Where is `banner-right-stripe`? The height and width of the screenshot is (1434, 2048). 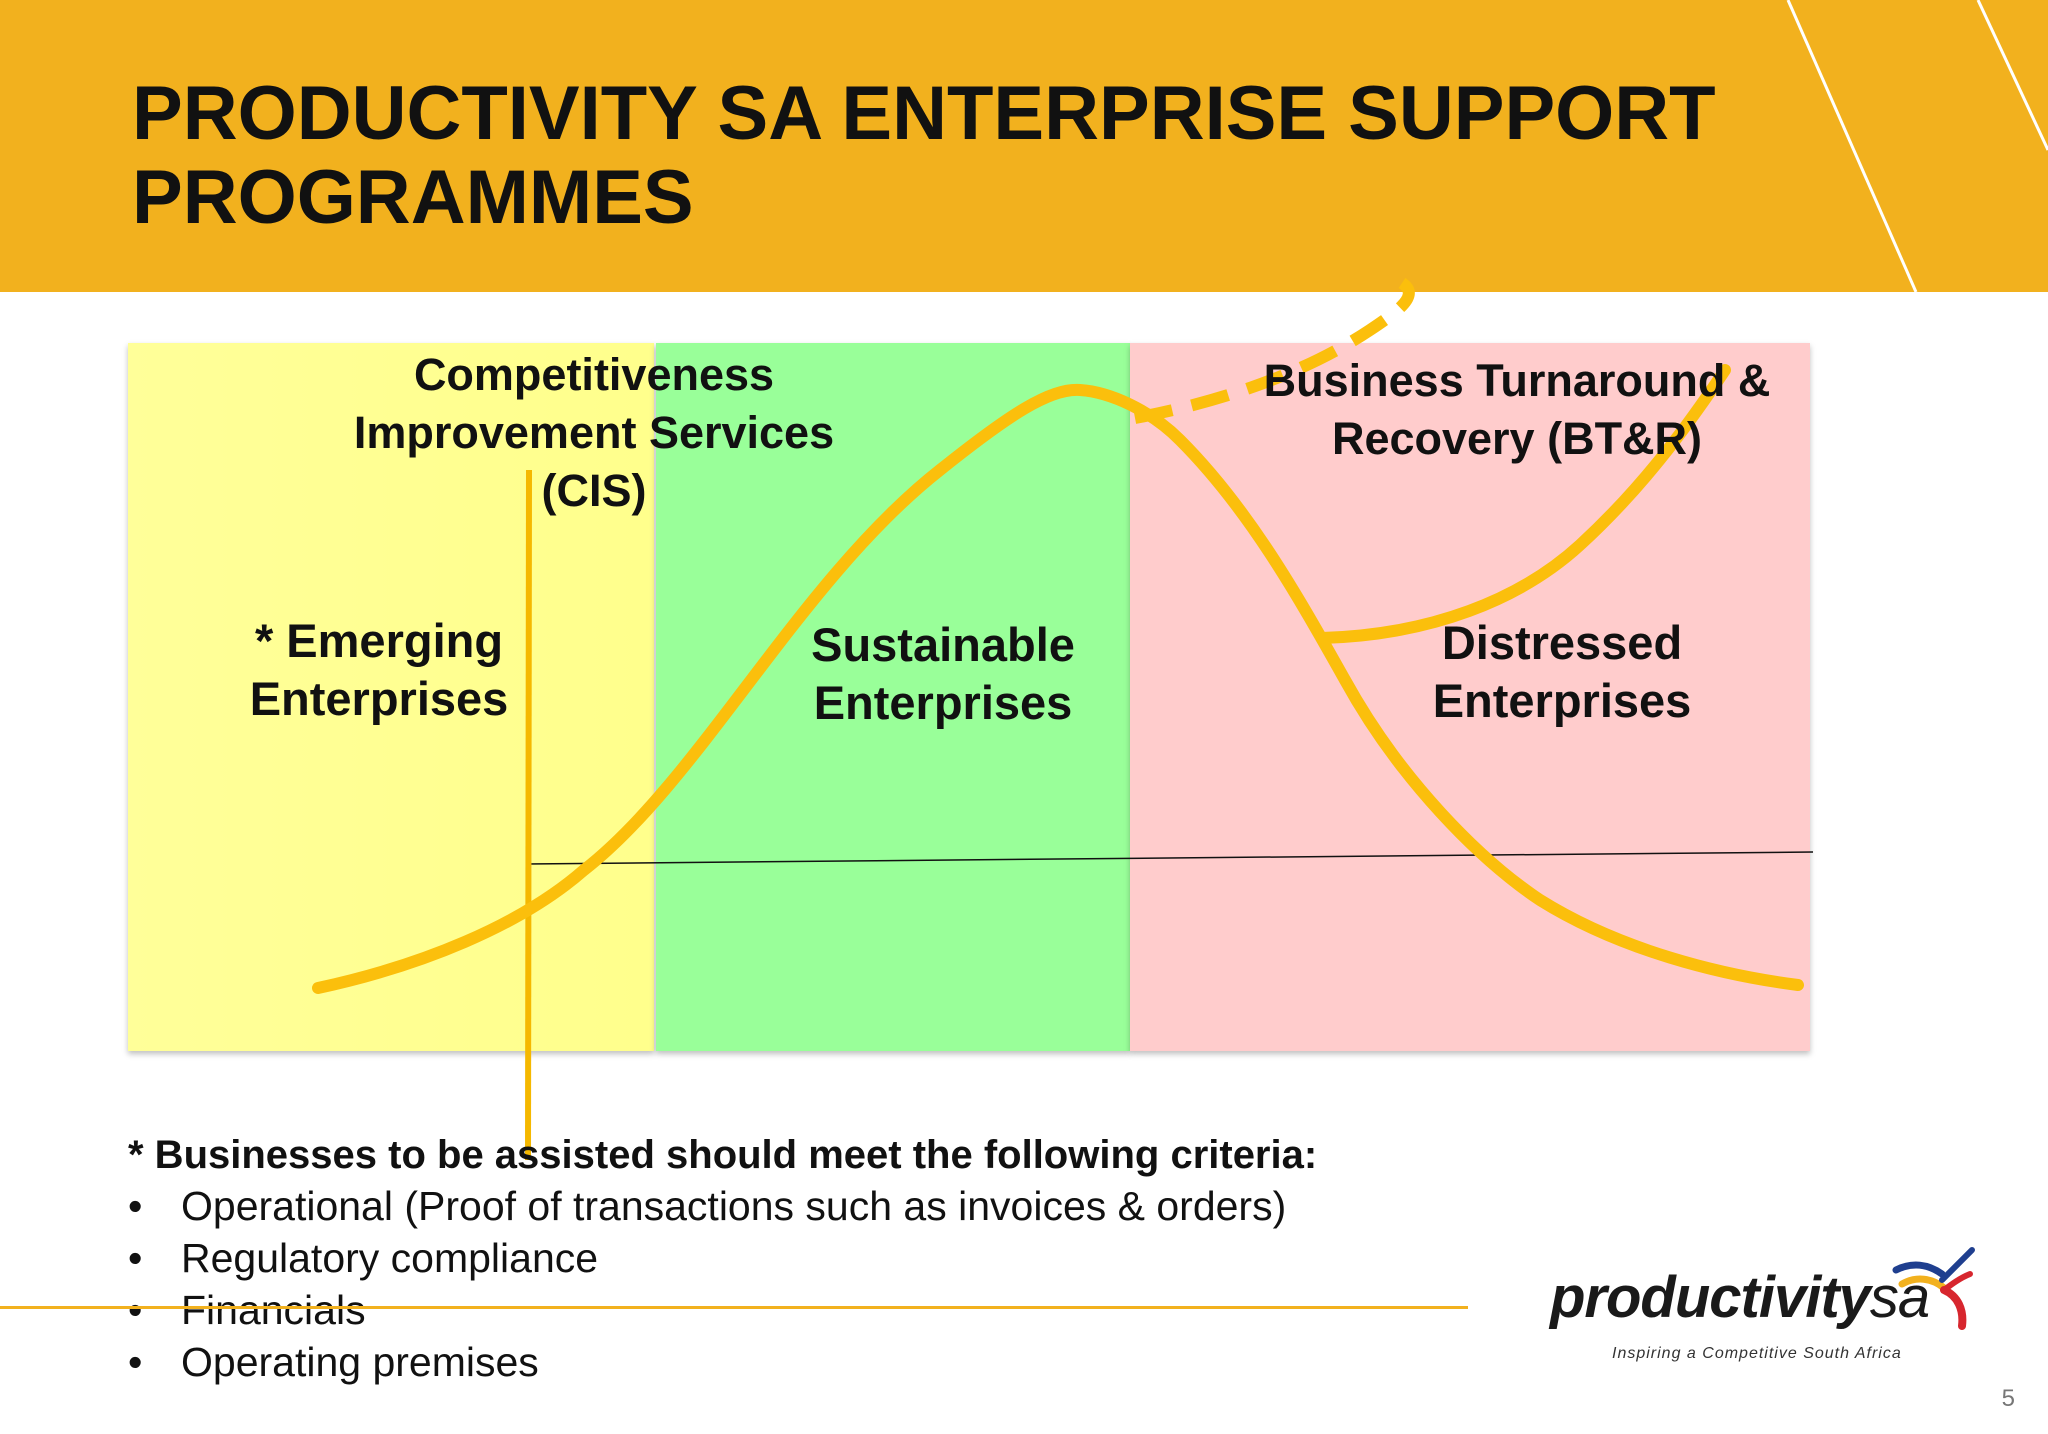 banner-right-stripe is located at coordinates (1918, 146).